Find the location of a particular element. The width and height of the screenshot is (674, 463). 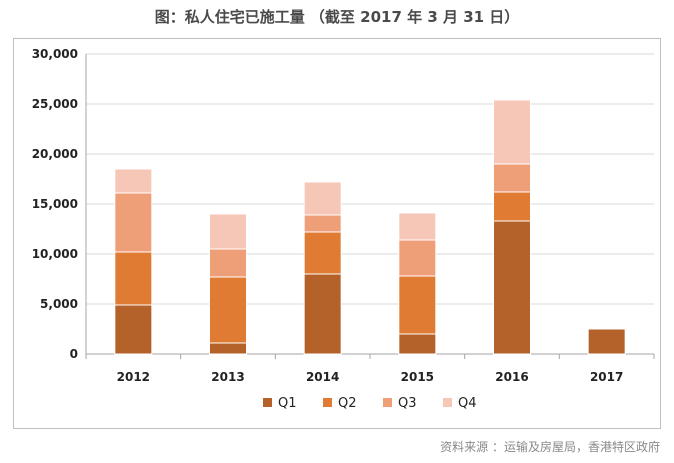

bar-2014-q1 is located at coordinates (322, 314).